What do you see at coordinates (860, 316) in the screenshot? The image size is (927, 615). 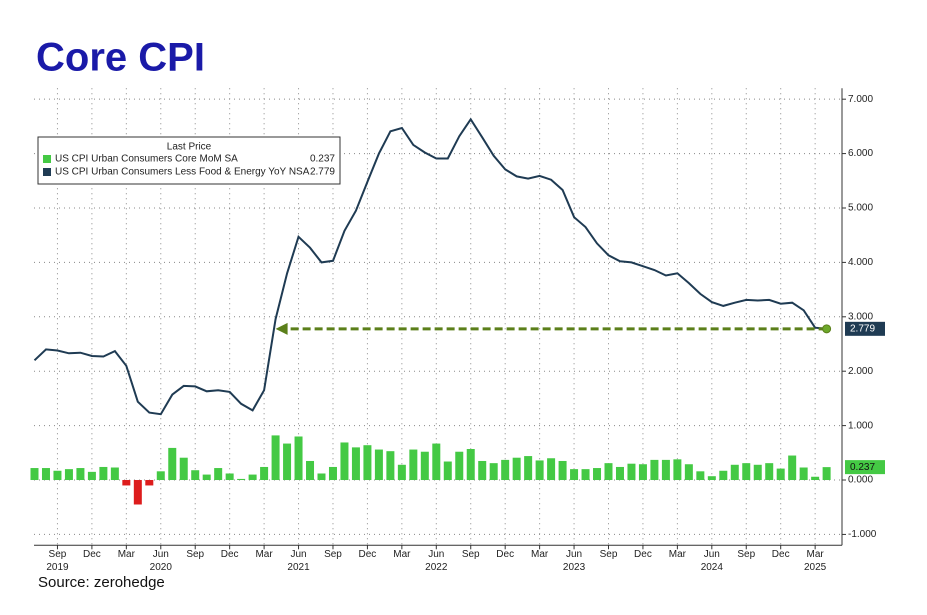 I see `y-tick-label: 3.000` at bounding box center [860, 316].